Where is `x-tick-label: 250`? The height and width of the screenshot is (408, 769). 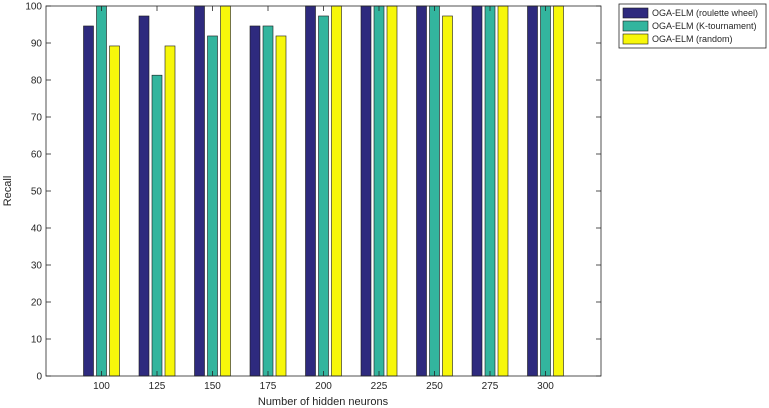
x-tick-label: 250 is located at coordinates (434, 386).